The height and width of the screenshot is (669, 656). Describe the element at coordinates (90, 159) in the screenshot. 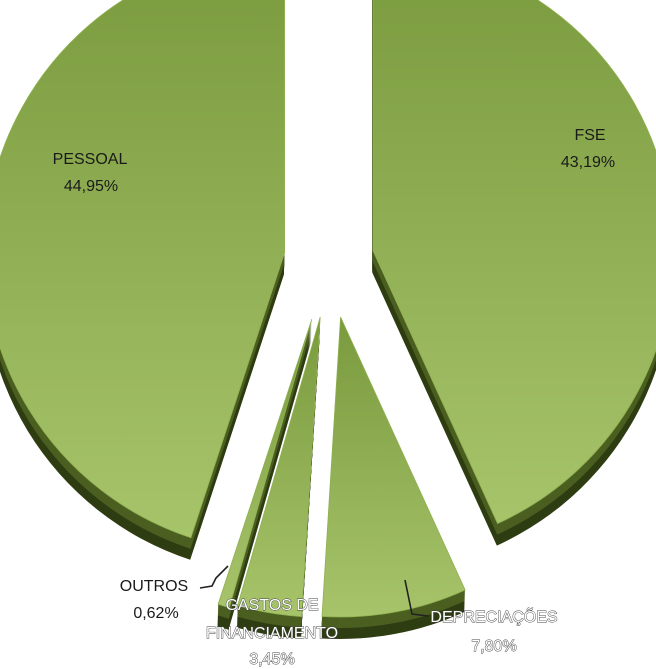

I see `slice-label-pessoal: PESSOAL` at that location.